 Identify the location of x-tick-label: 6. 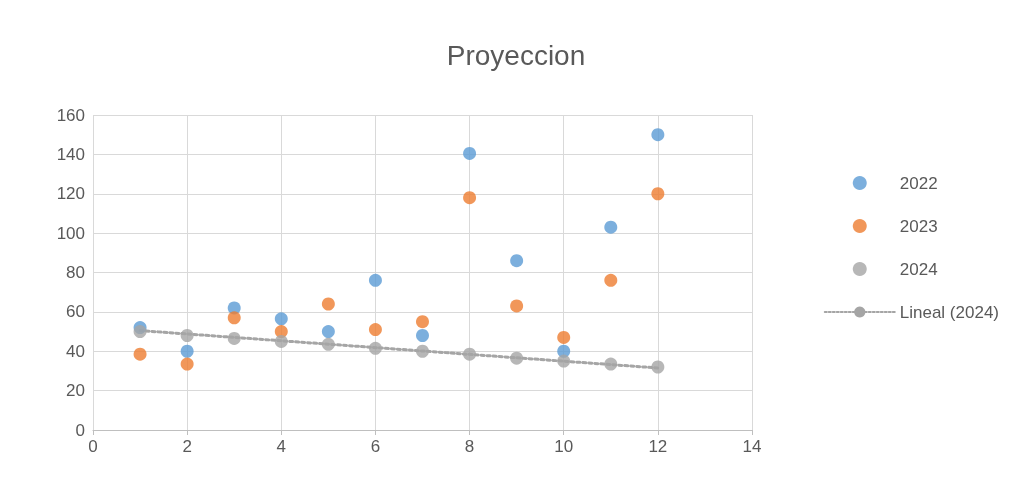
(375, 446).